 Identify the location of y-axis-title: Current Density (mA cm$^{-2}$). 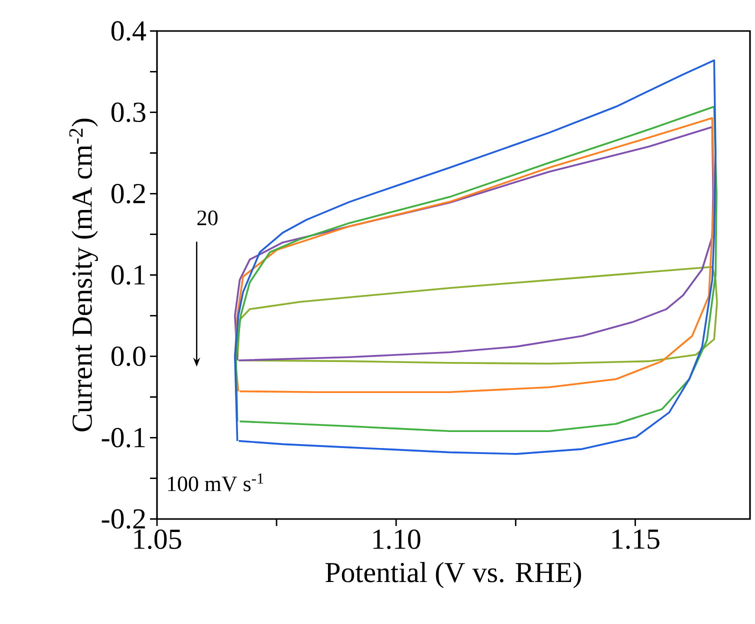
(83, 275).